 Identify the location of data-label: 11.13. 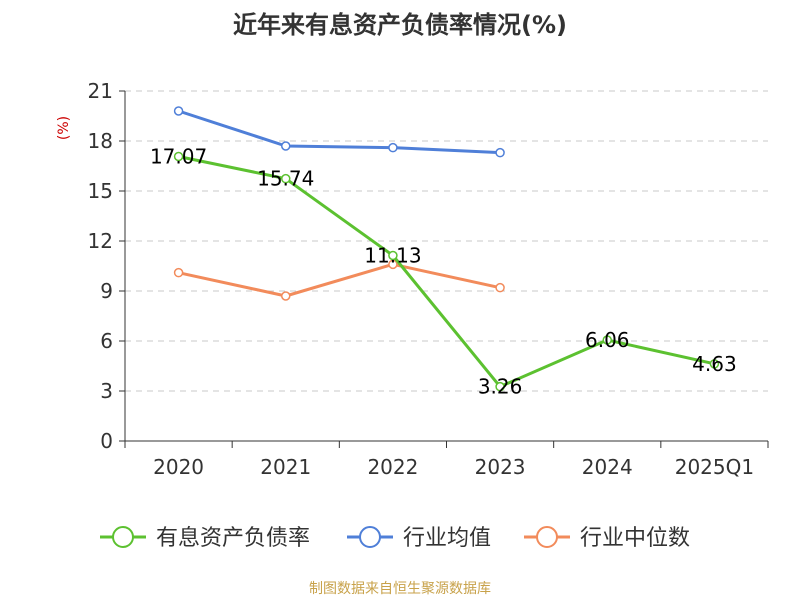
(392, 256).